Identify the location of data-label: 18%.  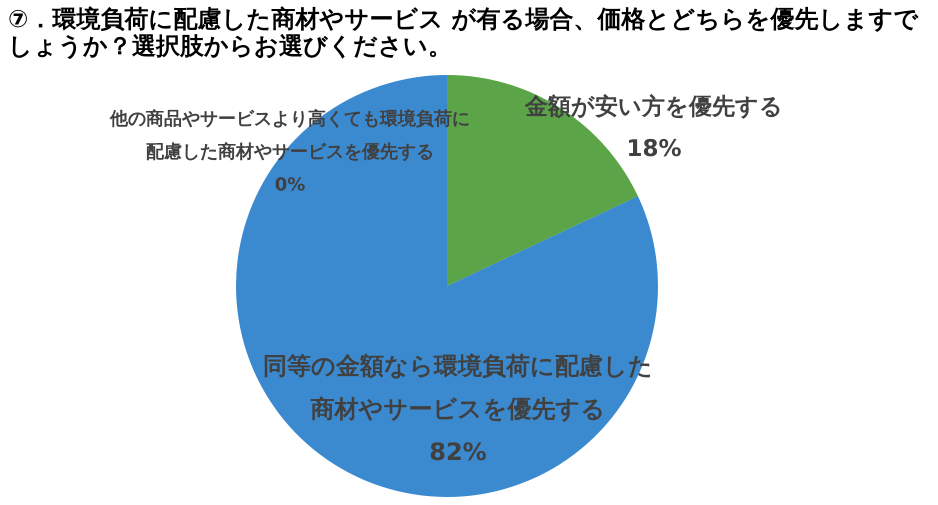
(654, 149).